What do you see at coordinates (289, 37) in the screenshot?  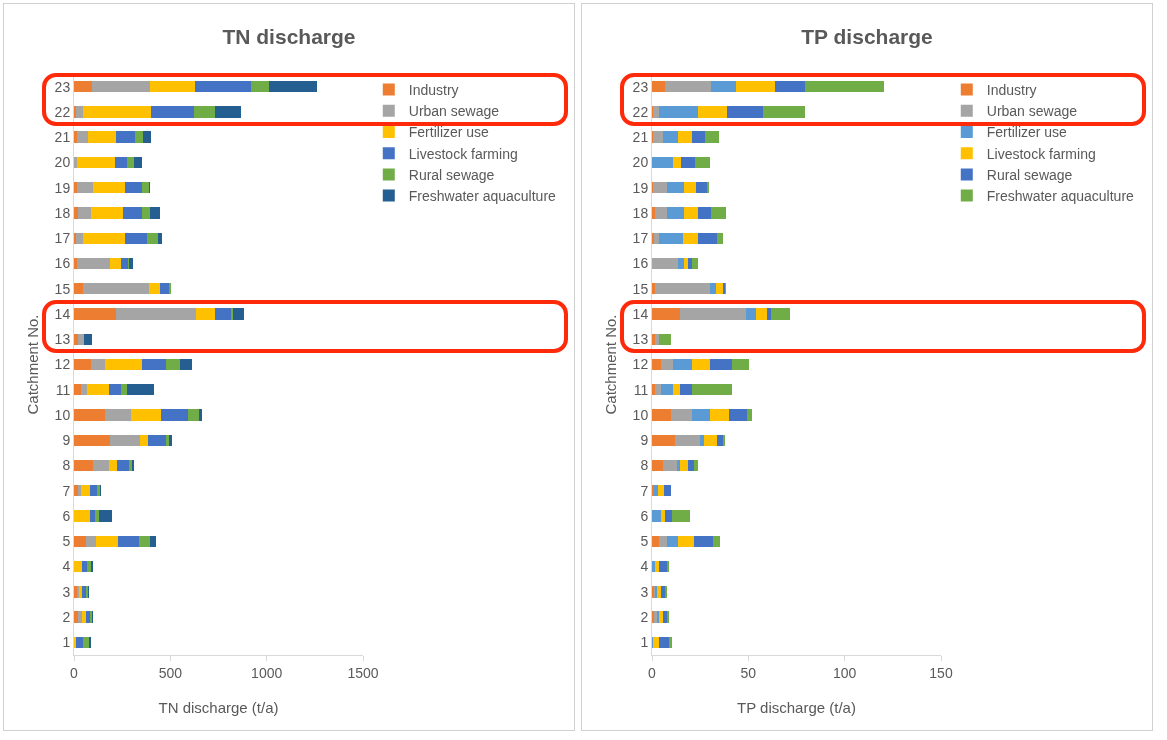 I see `chart-title: TN discharge` at bounding box center [289, 37].